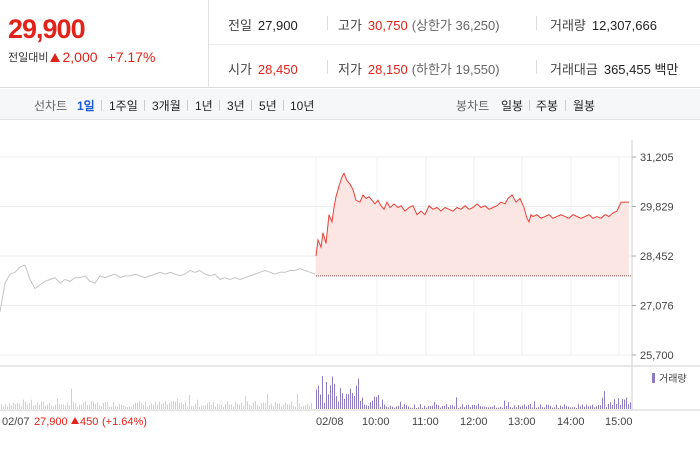  What do you see at coordinates (574, 69) in the screenshot?
I see `stat-label: 거래대금` at bounding box center [574, 69].